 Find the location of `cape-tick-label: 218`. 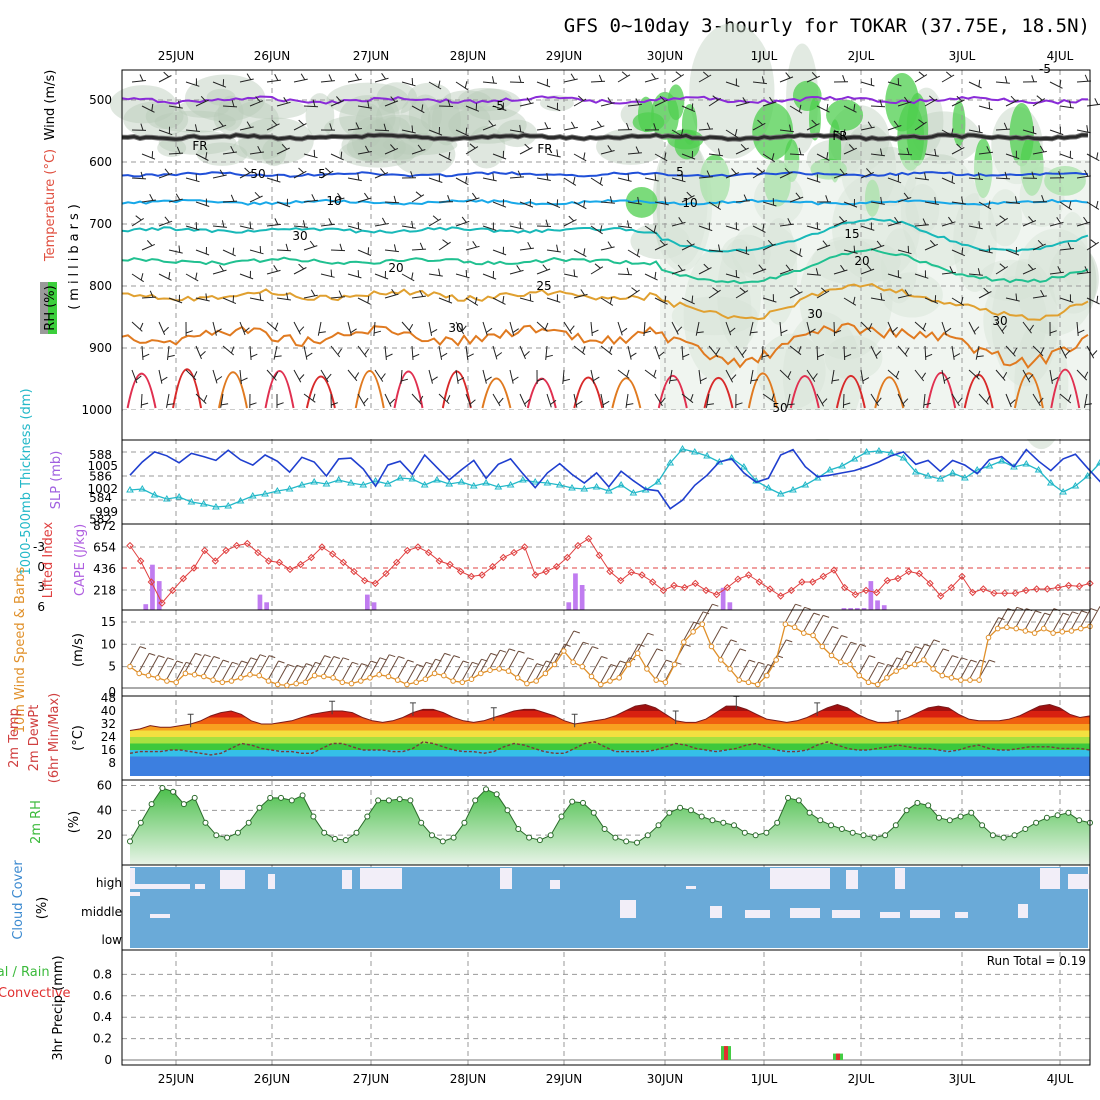

cape-tick-label: 218 is located at coordinates (104, 591).